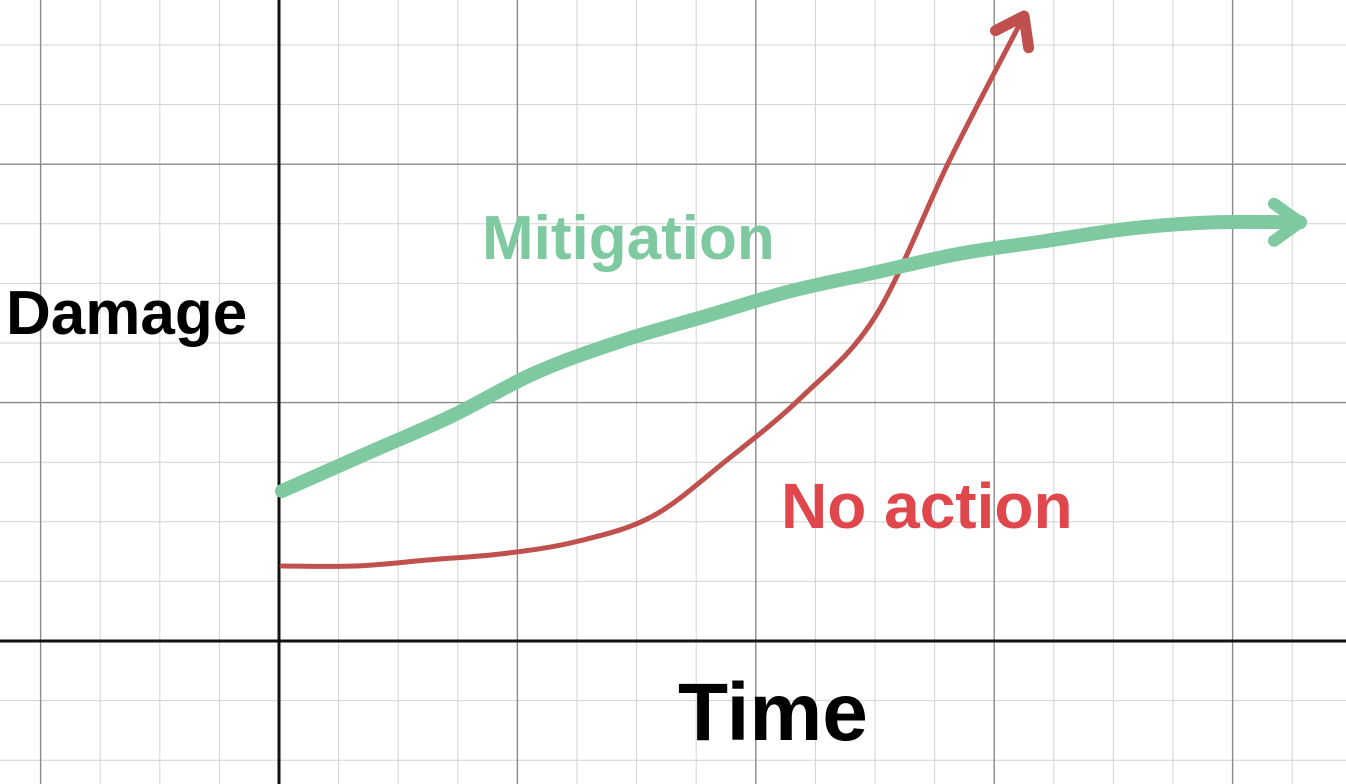 This screenshot has width=1346, height=784. What do you see at coordinates (1012, 32) in the screenshot?
I see `series-no-action-arrowhead` at bounding box center [1012, 32].